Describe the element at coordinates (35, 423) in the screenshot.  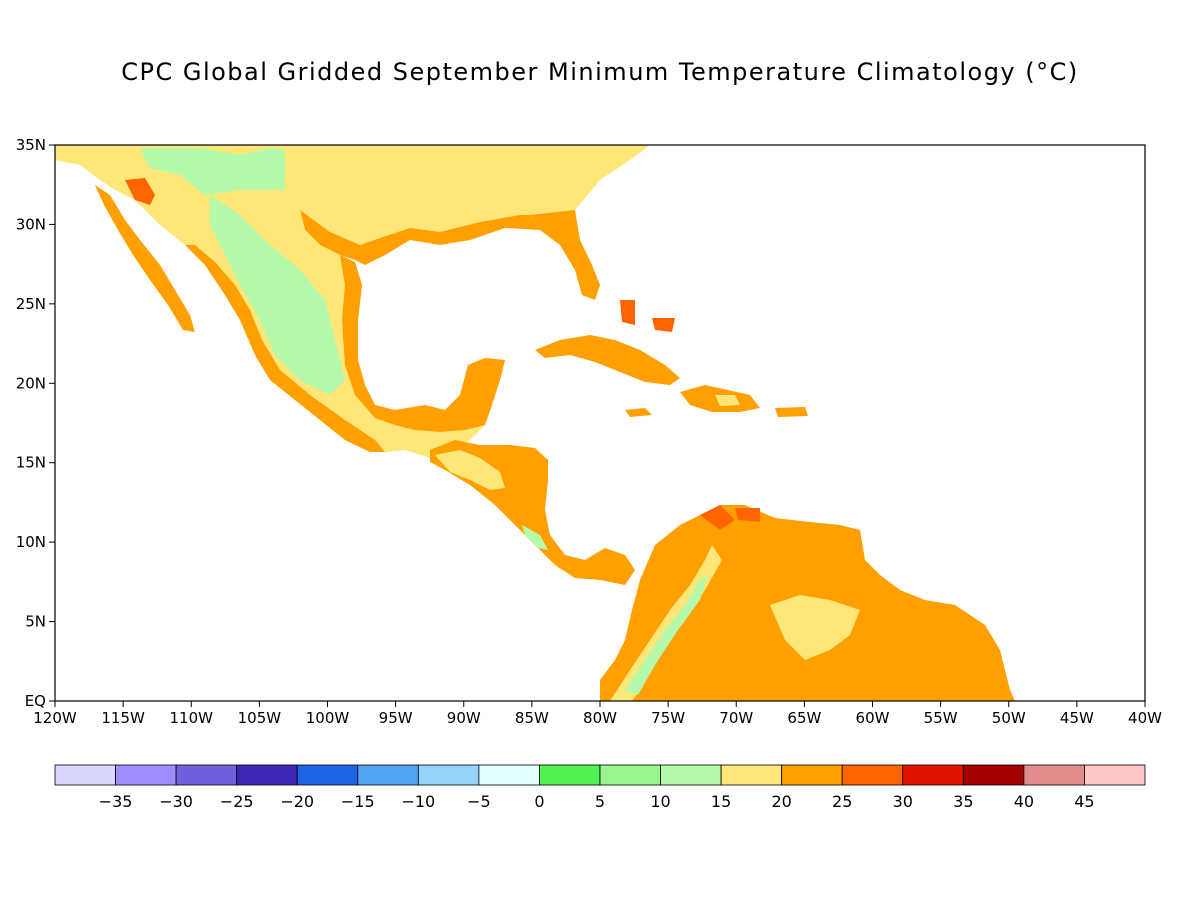
I see `latitude-axis: 35N 30N 25N 20N 15N 10N 5N EQ` at that location.